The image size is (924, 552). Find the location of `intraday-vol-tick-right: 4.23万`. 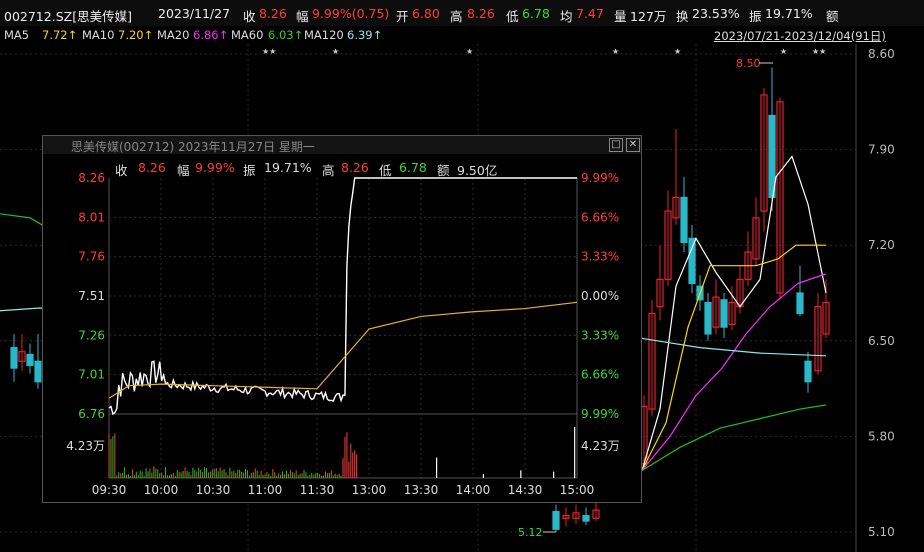

intraday-vol-tick-right: 4.23万 is located at coordinates (600, 446).